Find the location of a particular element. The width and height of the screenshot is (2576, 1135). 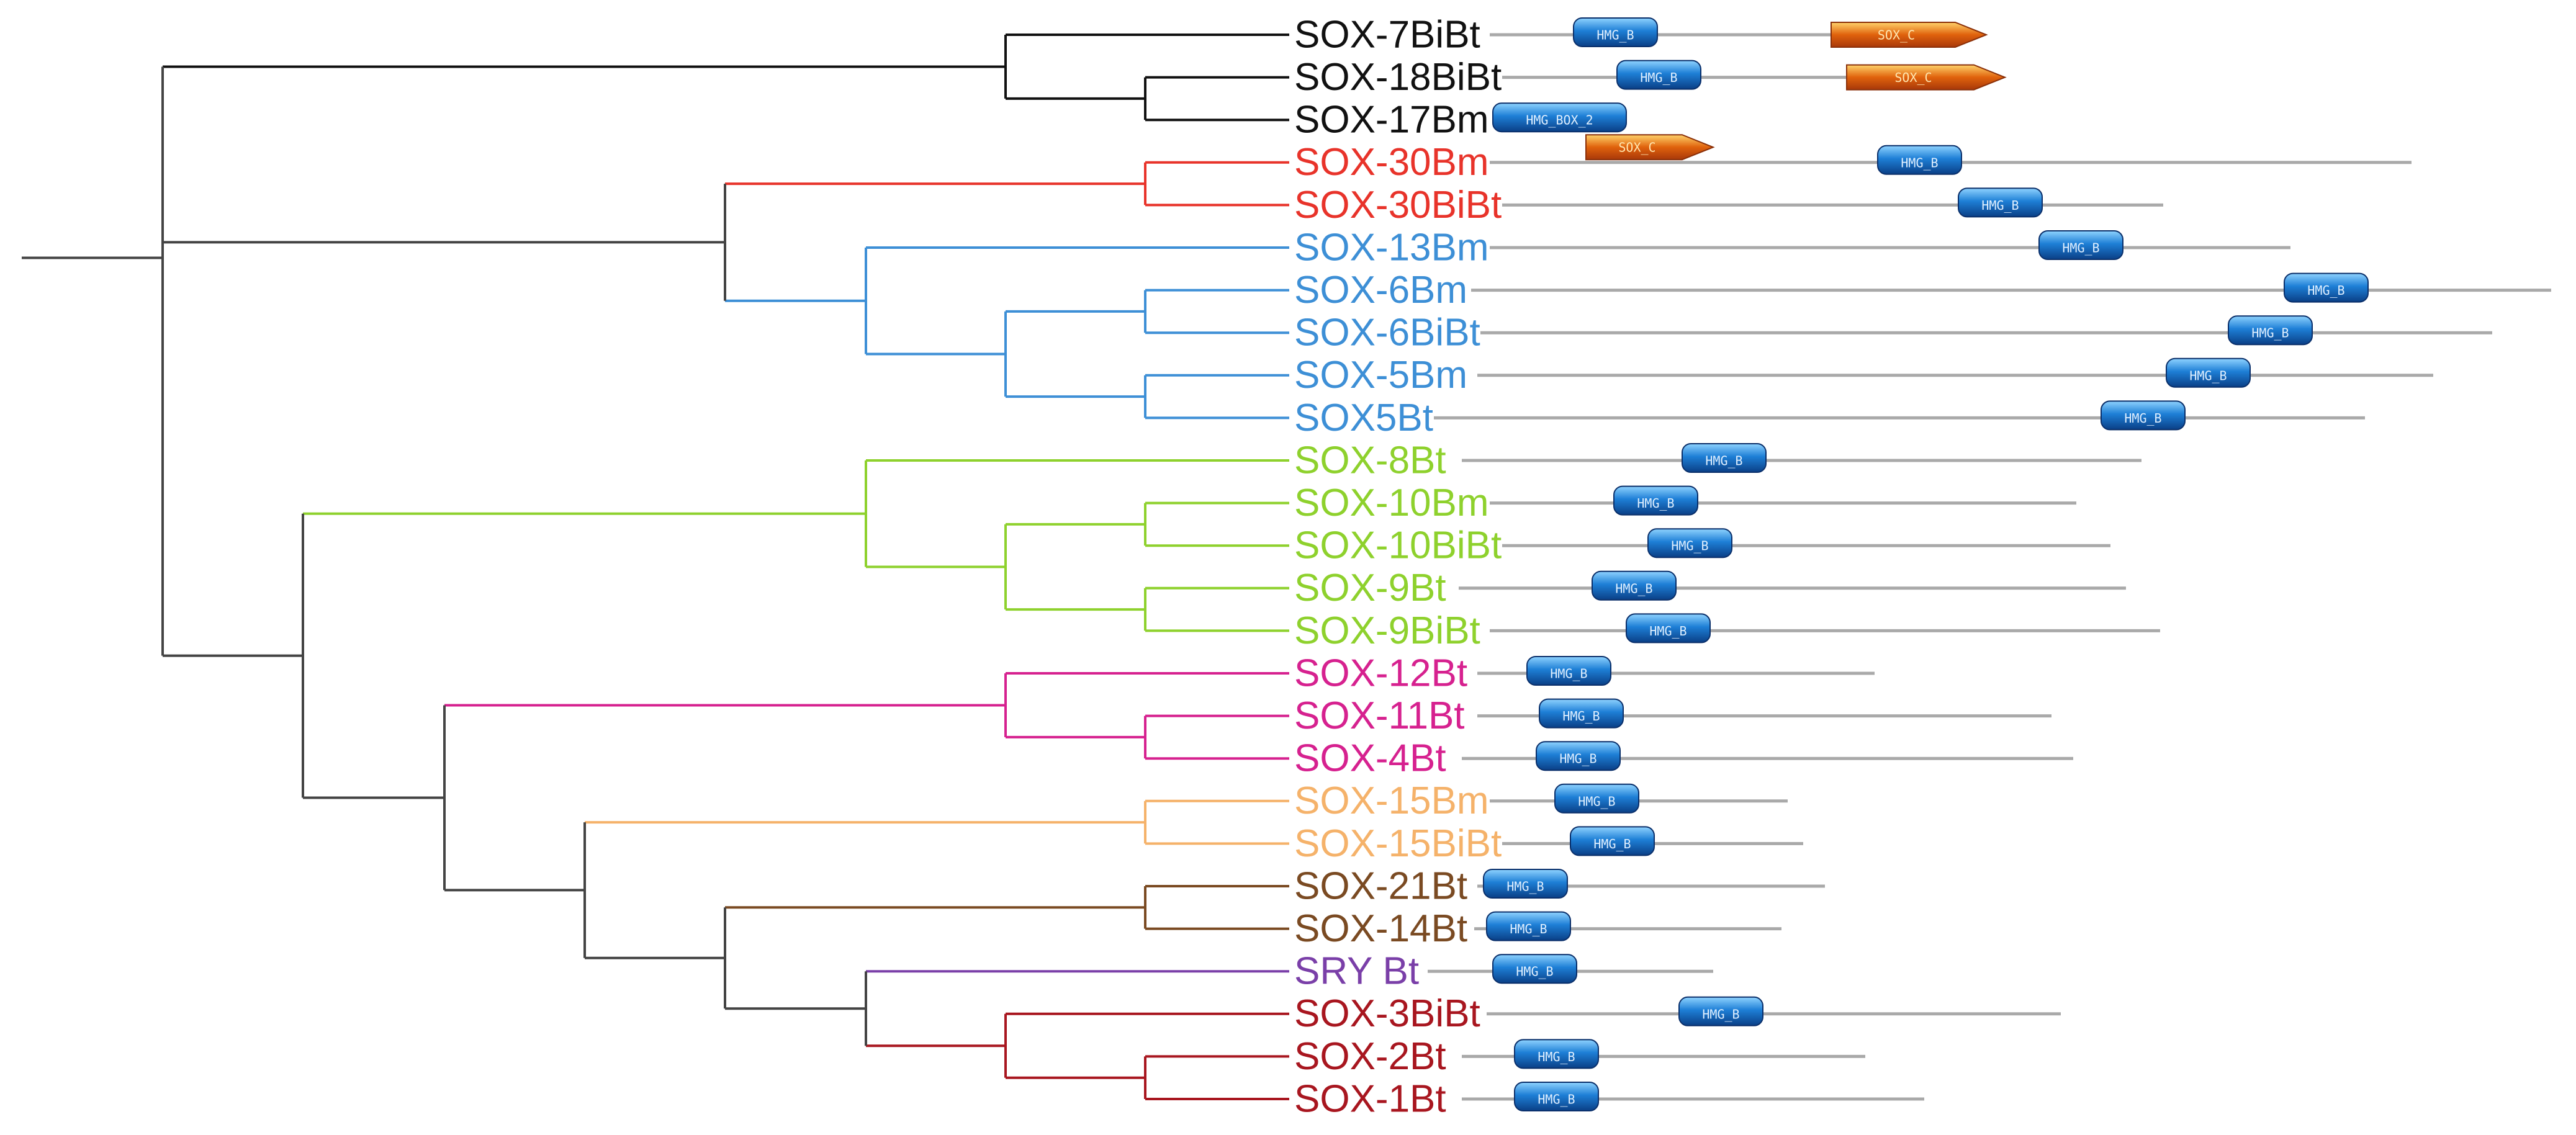

leaf-label: SOX-7BiBt is located at coordinates (1387, 34).